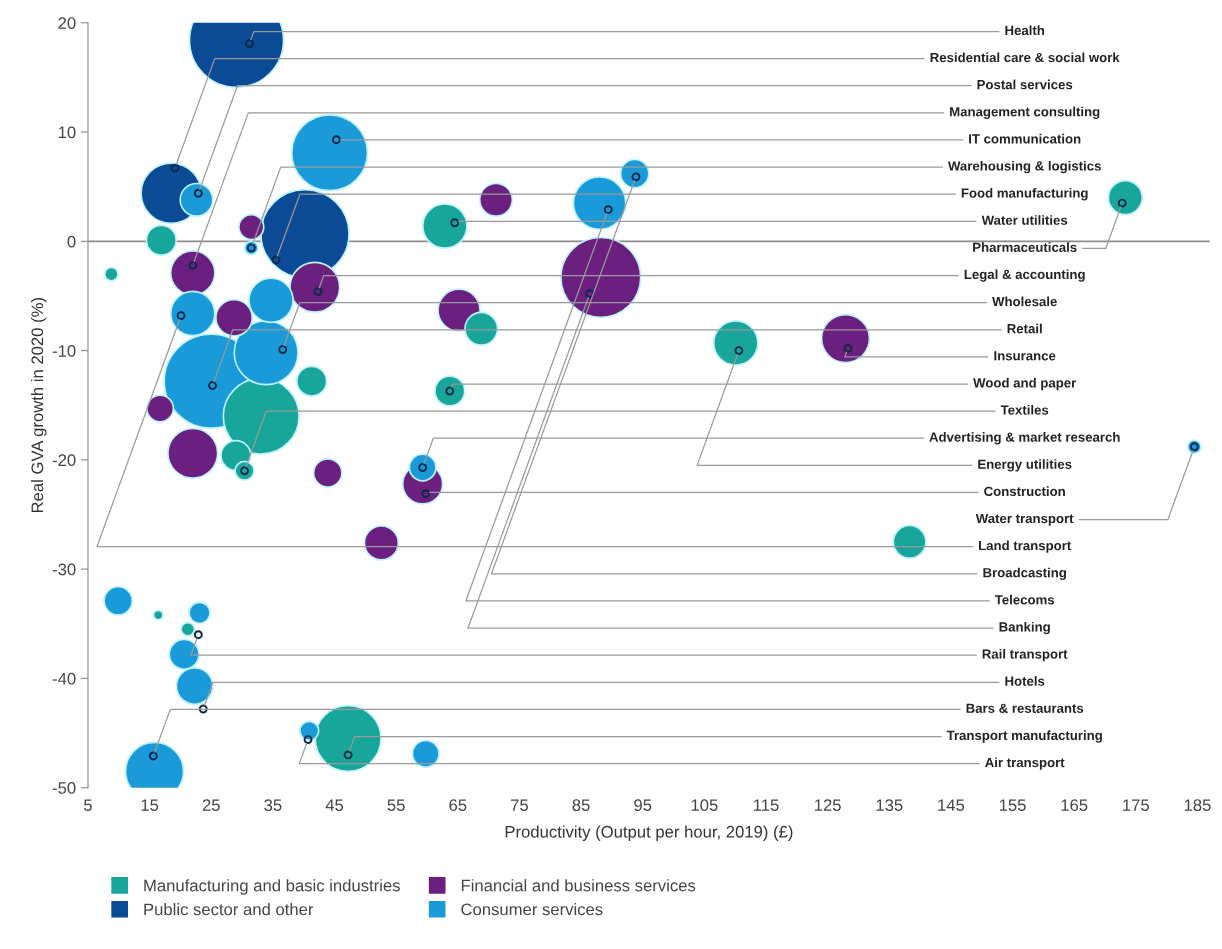 This screenshot has width=1222, height=949. What do you see at coordinates (1024, 573) in the screenshot?
I see `annotation: Broadcasting` at bounding box center [1024, 573].